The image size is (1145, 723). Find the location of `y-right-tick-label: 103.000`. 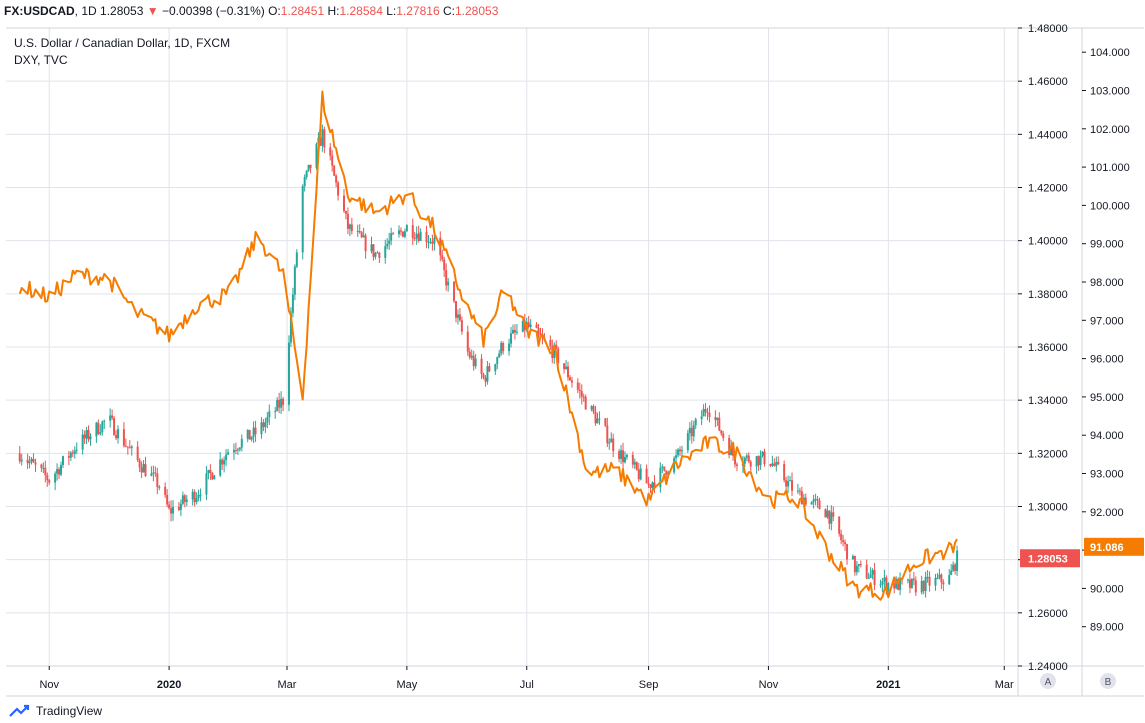

y-right-tick-label: 103.000 is located at coordinates (1110, 92).